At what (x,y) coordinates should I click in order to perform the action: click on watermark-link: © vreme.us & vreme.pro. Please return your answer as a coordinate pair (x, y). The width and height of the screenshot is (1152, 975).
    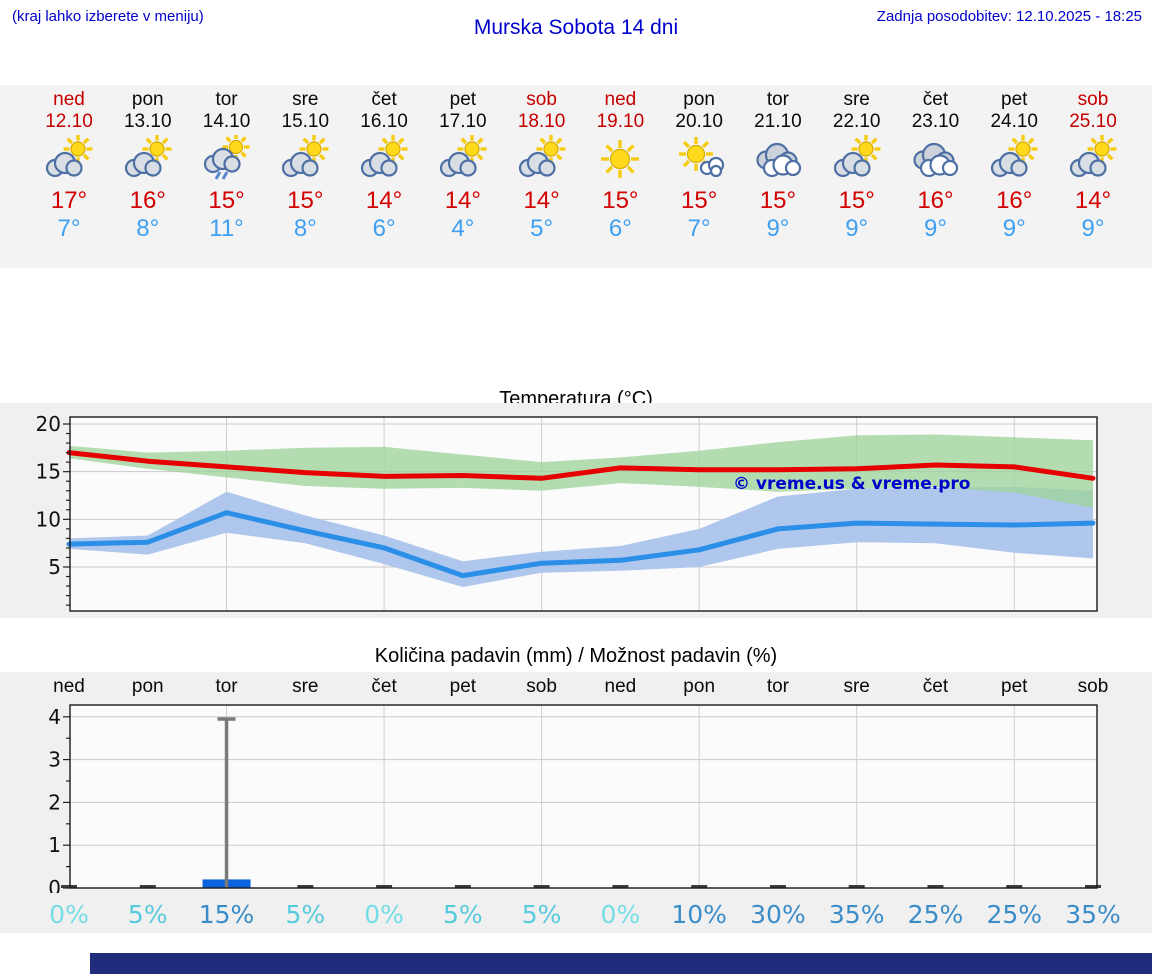
    Looking at the image, I should click on (851, 484).